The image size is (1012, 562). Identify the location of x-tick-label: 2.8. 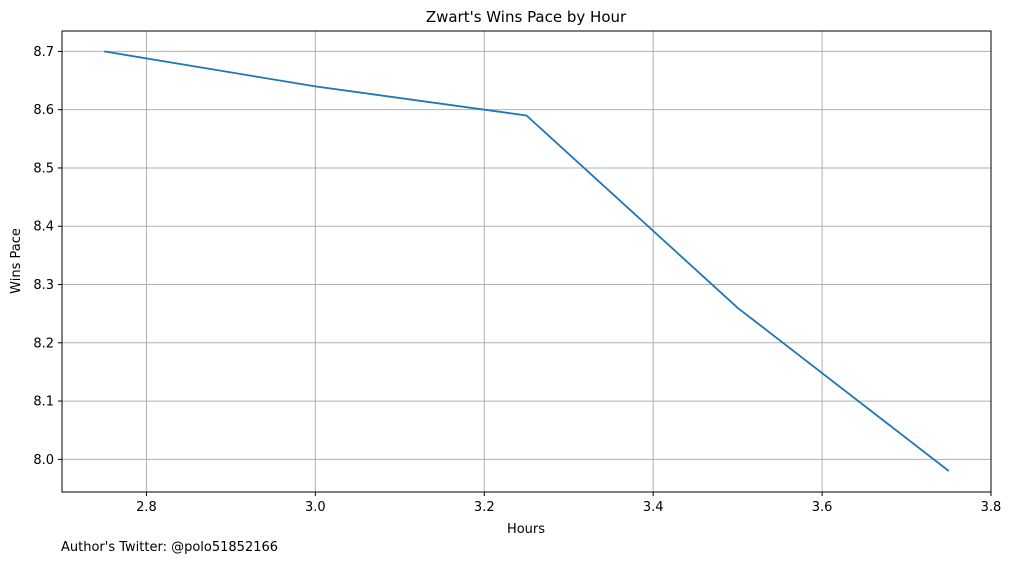
(146, 507).